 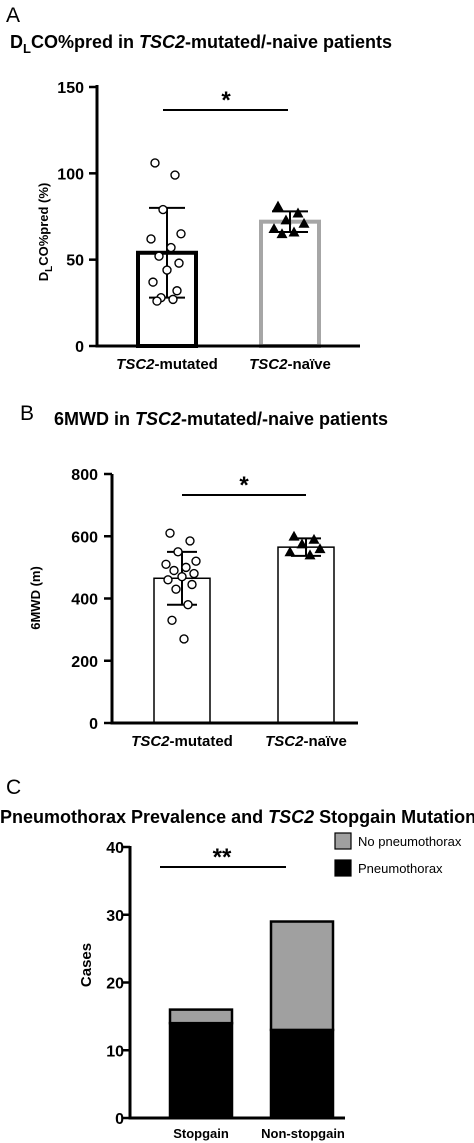 What do you see at coordinates (115, 848) in the screenshot?
I see `y-tick-label-c-4: 40` at bounding box center [115, 848].